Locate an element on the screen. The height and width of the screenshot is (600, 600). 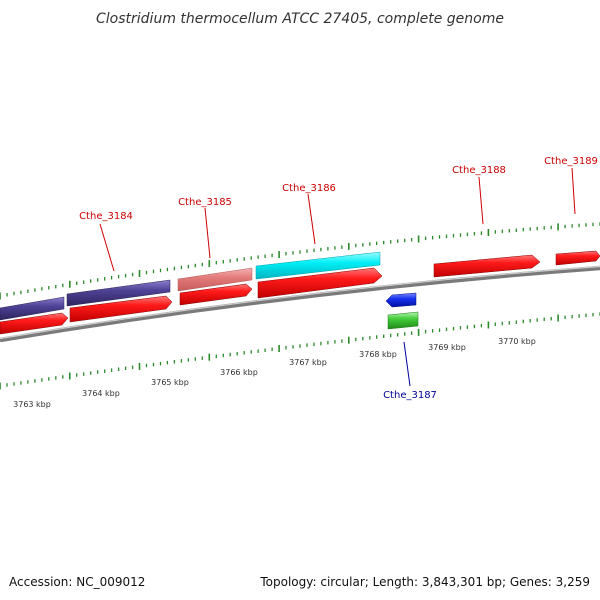
cds-track is located at coordinates (300, 292).